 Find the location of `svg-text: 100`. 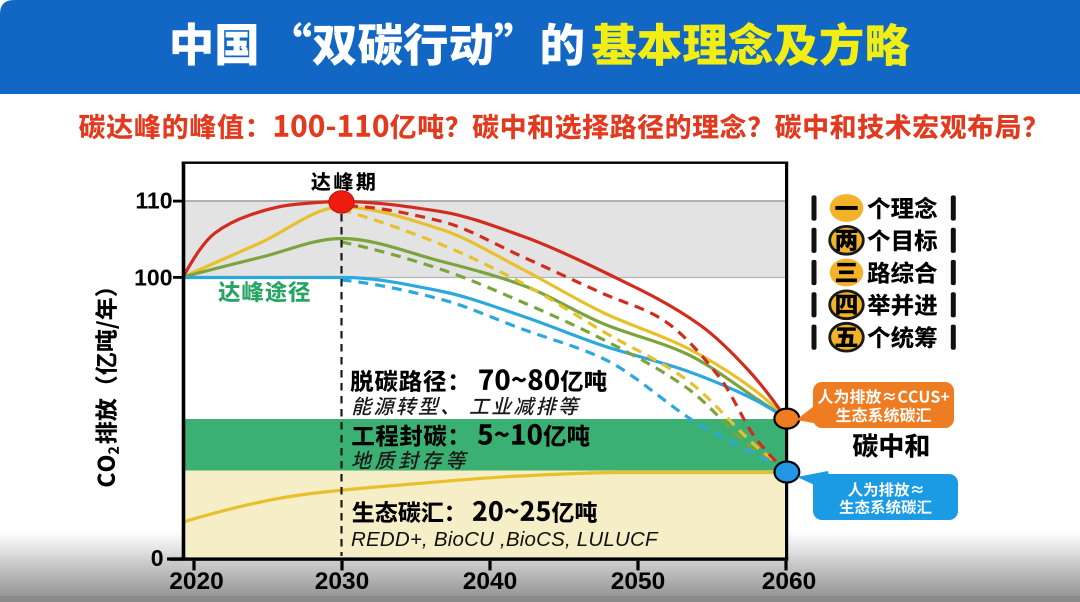

svg-text: 100 is located at coordinates (153, 278).